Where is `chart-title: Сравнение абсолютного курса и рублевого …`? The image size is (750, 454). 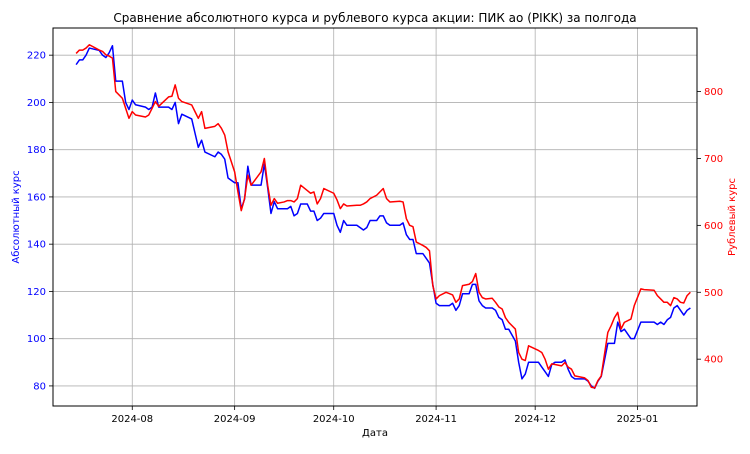 chart-title: Сравнение абсолютного курса и рублевого … is located at coordinates (374, 18).